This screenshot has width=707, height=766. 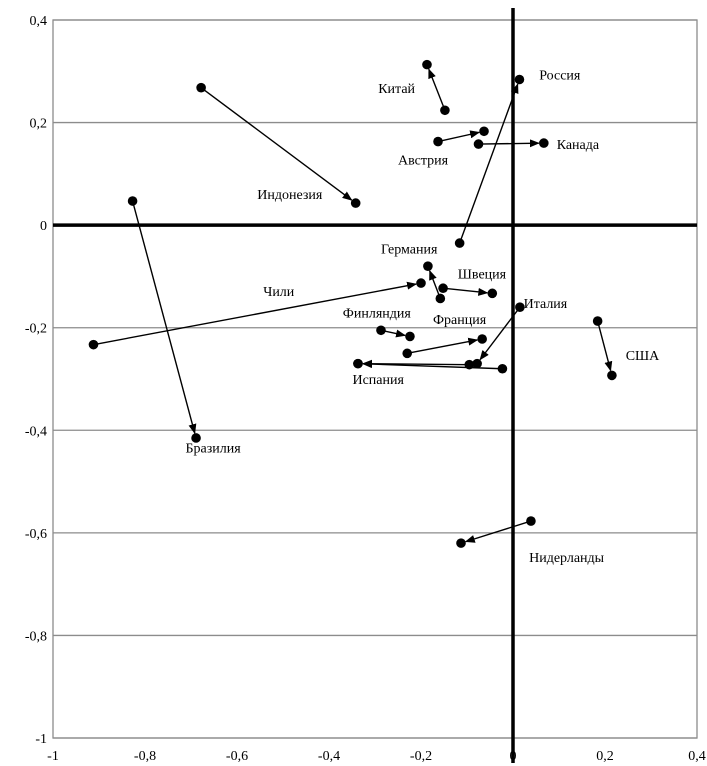 What do you see at coordinates (237, 756) in the screenshot?
I see `x-tick-label-2: -0,6` at bounding box center [237, 756].